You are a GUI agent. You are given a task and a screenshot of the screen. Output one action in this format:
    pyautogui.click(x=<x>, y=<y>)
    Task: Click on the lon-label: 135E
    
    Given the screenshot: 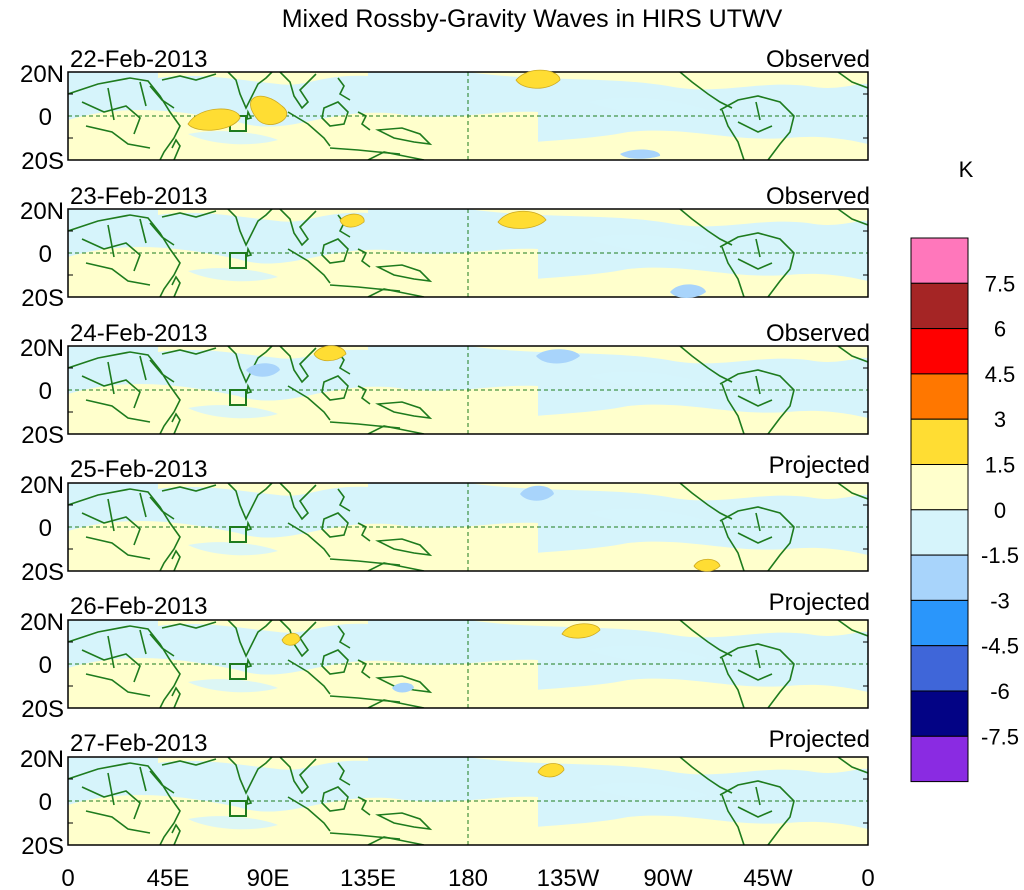 What is the action you would take?
    pyautogui.click(x=368, y=877)
    